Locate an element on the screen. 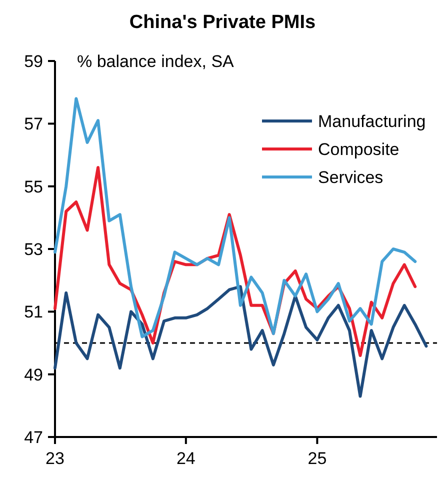  y-tick-label: 51 is located at coordinates (33, 312).